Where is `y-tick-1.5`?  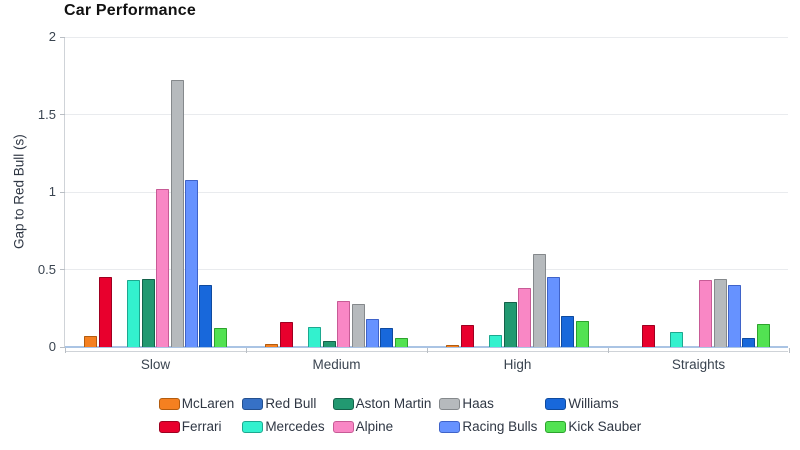 y-tick-1.5 is located at coordinates (62, 114).